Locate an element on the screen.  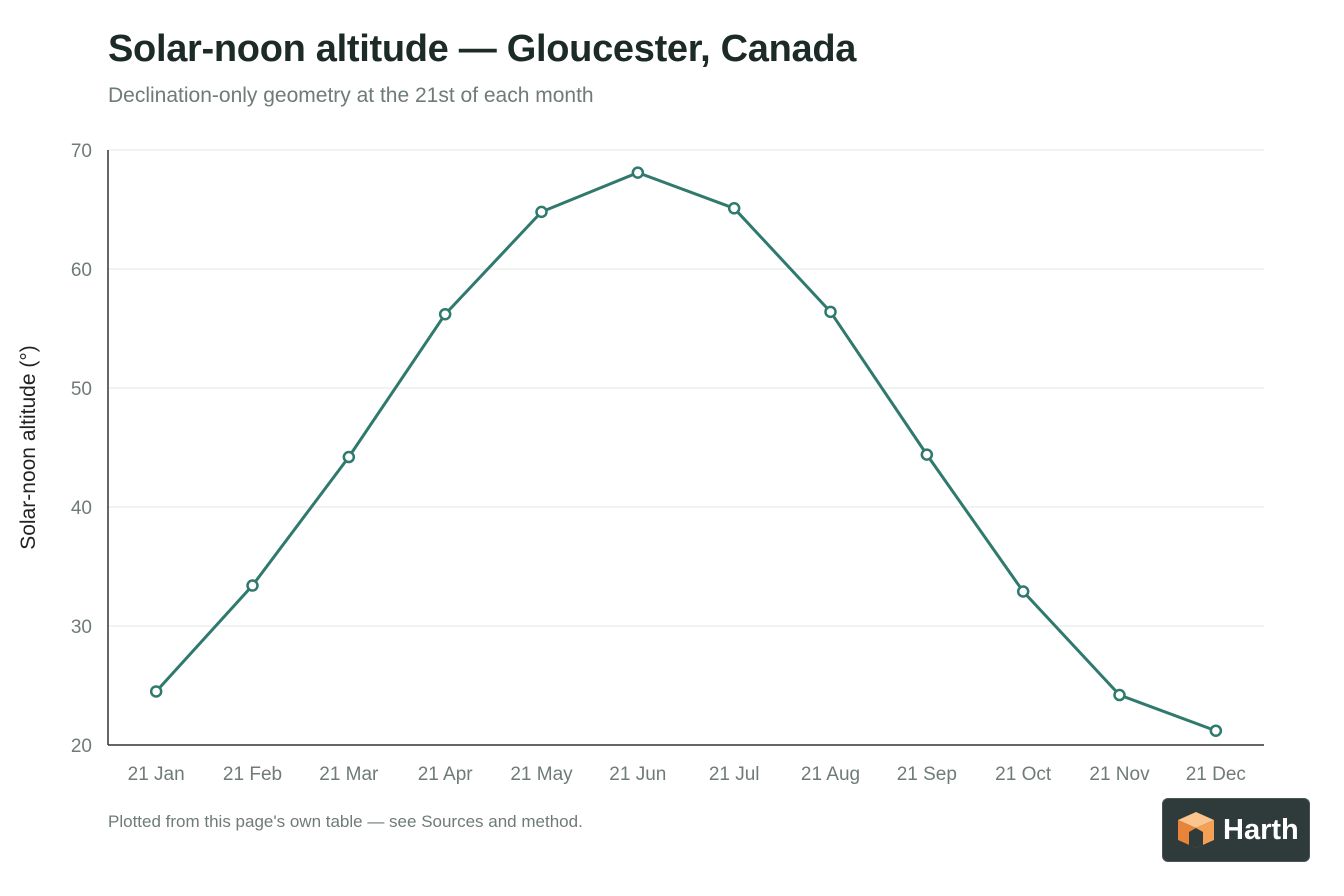
x-tick-label: 21 Jun is located at coordinates (637, 774).